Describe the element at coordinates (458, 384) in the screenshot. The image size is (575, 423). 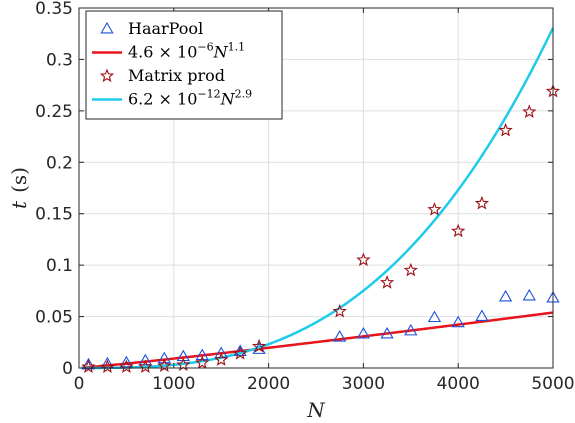
I see `x-tick-label: 4000` at that location.